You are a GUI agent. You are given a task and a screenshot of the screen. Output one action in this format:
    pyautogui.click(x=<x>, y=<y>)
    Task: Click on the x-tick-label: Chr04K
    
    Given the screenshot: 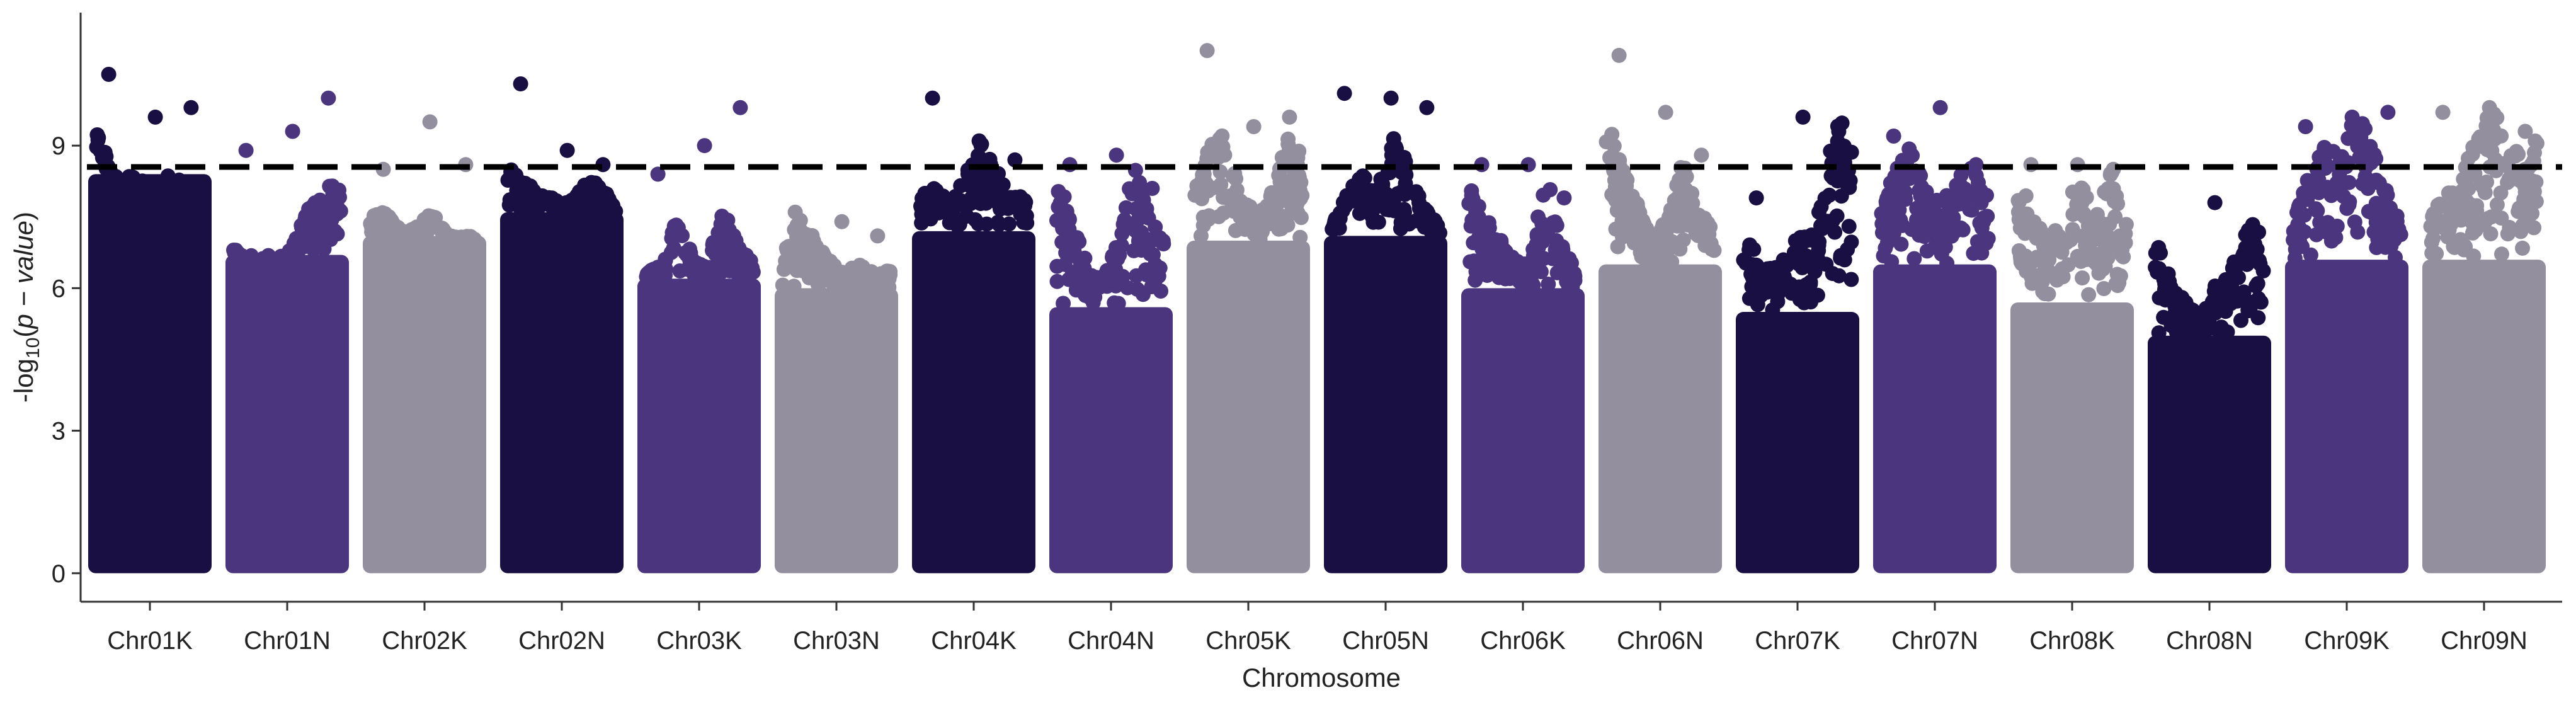 What is the action you would take?
    pyautogui.click(x=974, y=641)
    